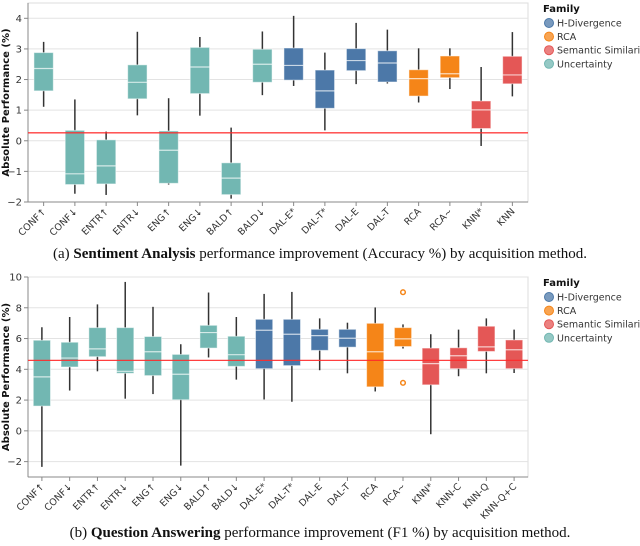 The height and width of the screenshot is (546, 640). What do you see at coordinates (19, 49) in the screenshot?
I see `y-tick-label: 3` at bounding box center [19, 49].